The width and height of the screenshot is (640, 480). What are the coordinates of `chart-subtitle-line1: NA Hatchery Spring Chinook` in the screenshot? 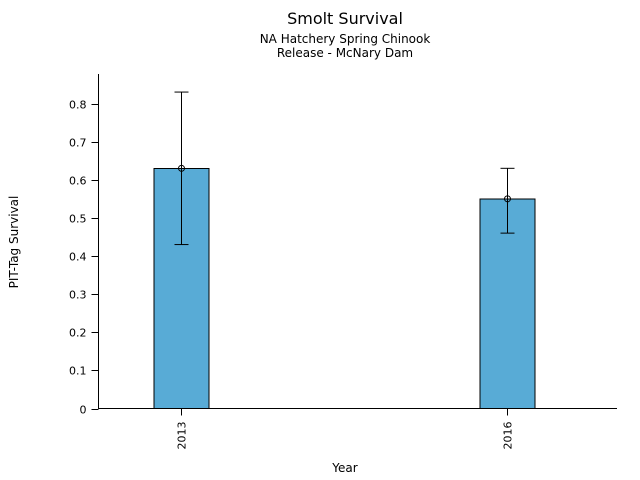 It's located at (345, 39).